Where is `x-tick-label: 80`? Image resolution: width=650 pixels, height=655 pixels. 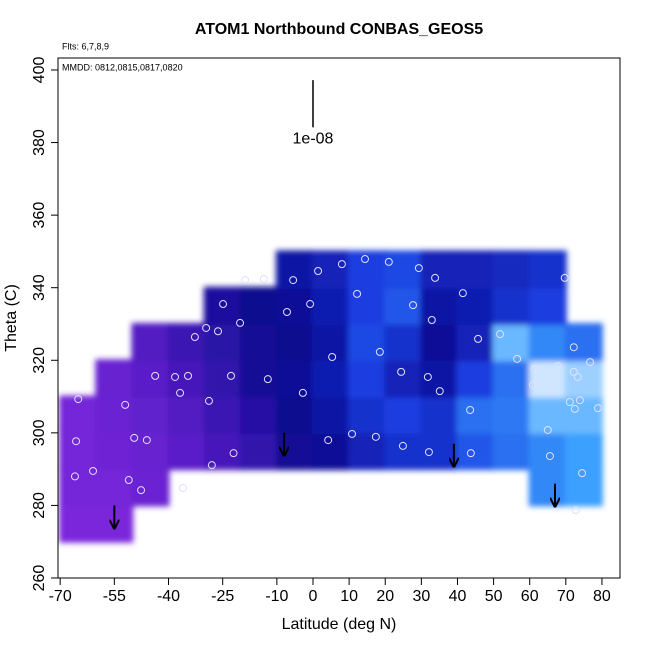
x-tick-label: 80 is located at coordinates (602, 596).